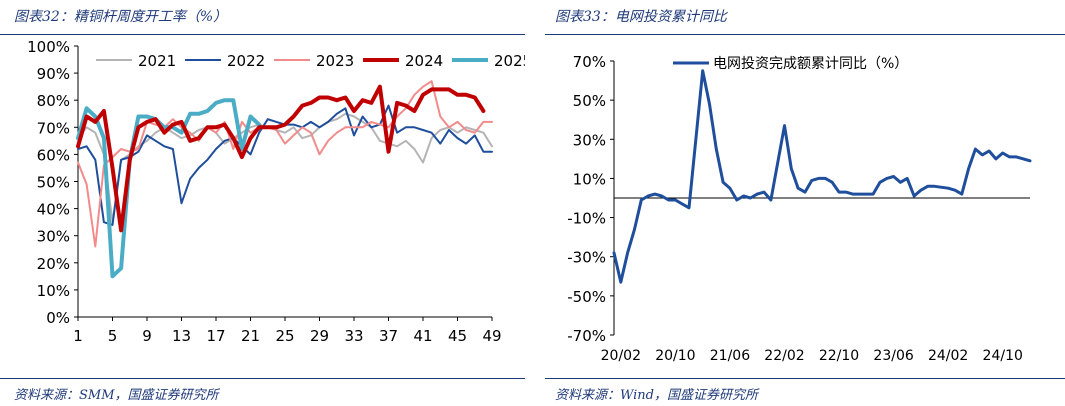 This screenshot has height=406, width=1065. I want to click on legend-label-2025: 2025, so click(509, 61).